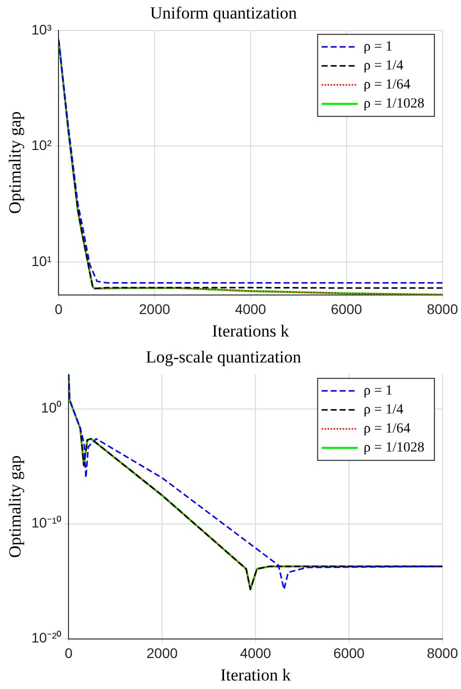  Describe the element at coordinates (41, 260) in the screenshot. I see `y-tick-label: 10¹` at that location.